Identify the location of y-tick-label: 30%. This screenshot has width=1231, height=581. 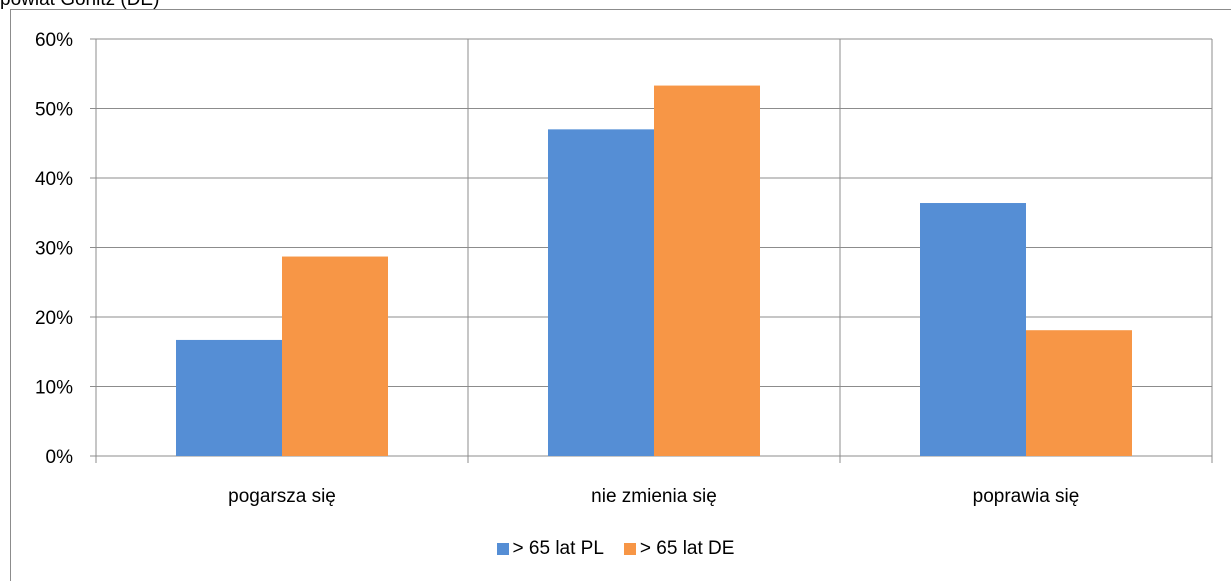
(54, 249).